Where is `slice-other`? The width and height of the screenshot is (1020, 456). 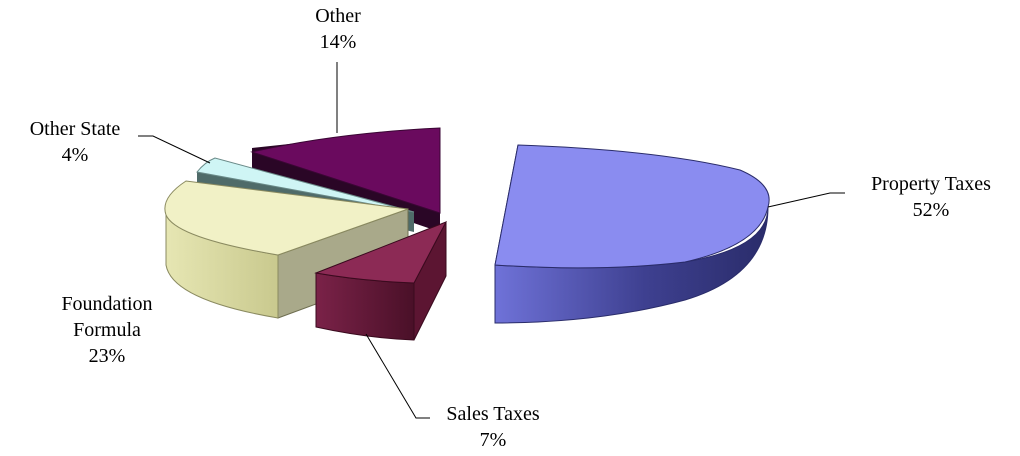
slice-other is located at coordinates (345, 170).